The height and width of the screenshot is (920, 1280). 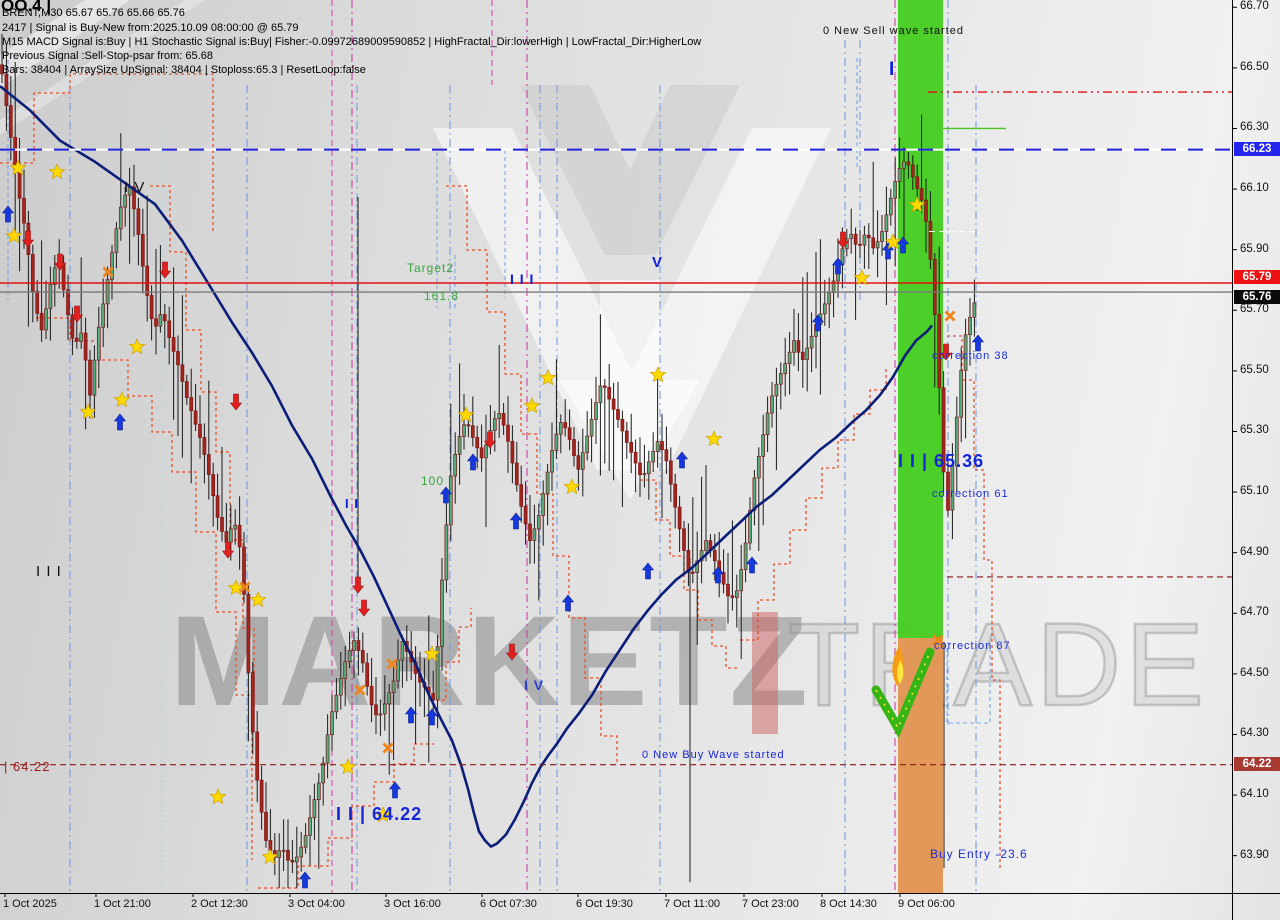 I want to click on price-level-box: 65.79, so click(x=1257, y=277).